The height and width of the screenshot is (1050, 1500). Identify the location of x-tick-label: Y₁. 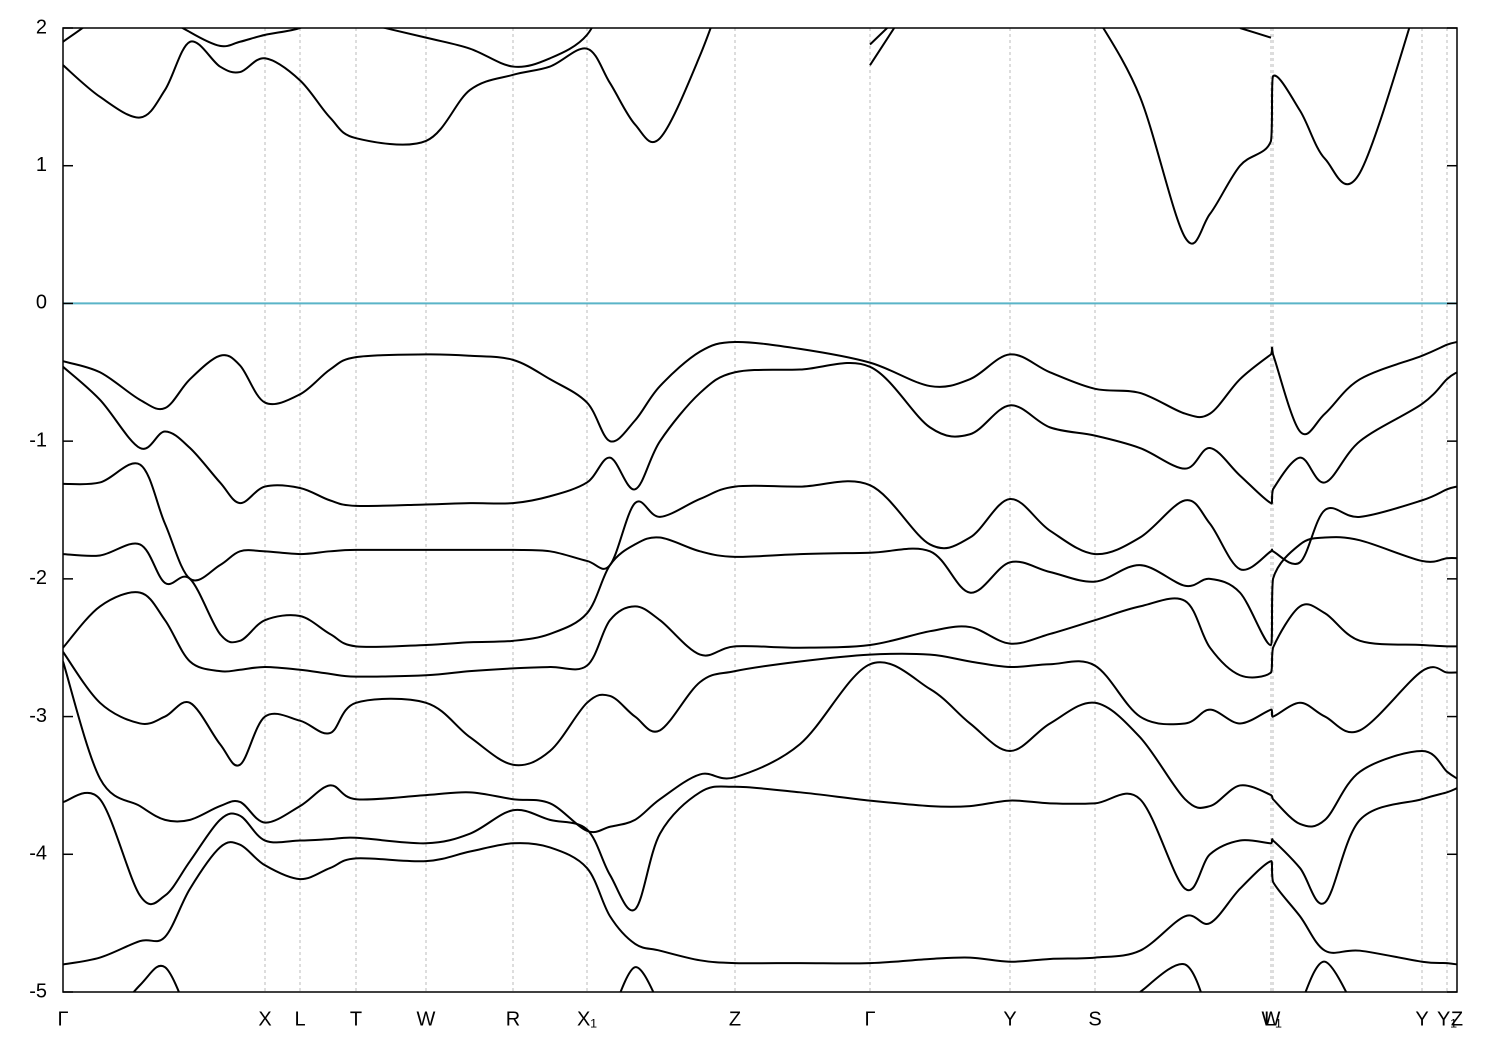
(1447, 1019).